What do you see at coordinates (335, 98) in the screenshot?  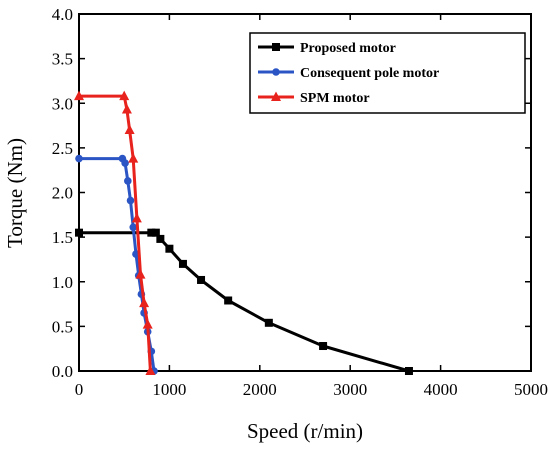 I see `legend-label: SPM motor` at bounding box center [335, 98].